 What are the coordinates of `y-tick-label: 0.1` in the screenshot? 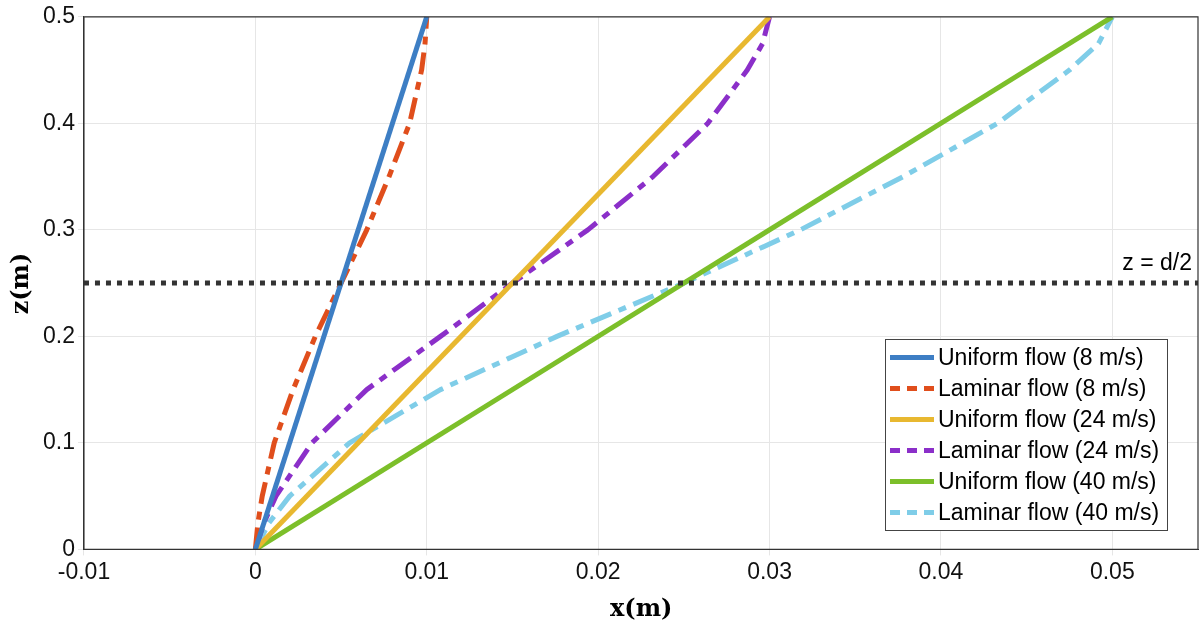 It's located at (58, 441).